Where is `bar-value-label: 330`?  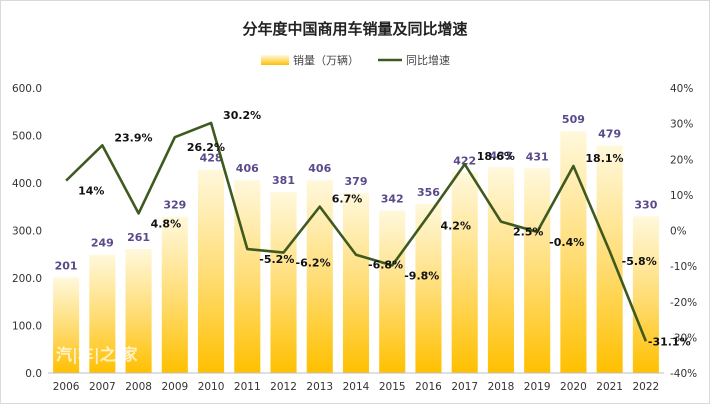 bar-value-label: 330 is located at coordinates (645, 204).